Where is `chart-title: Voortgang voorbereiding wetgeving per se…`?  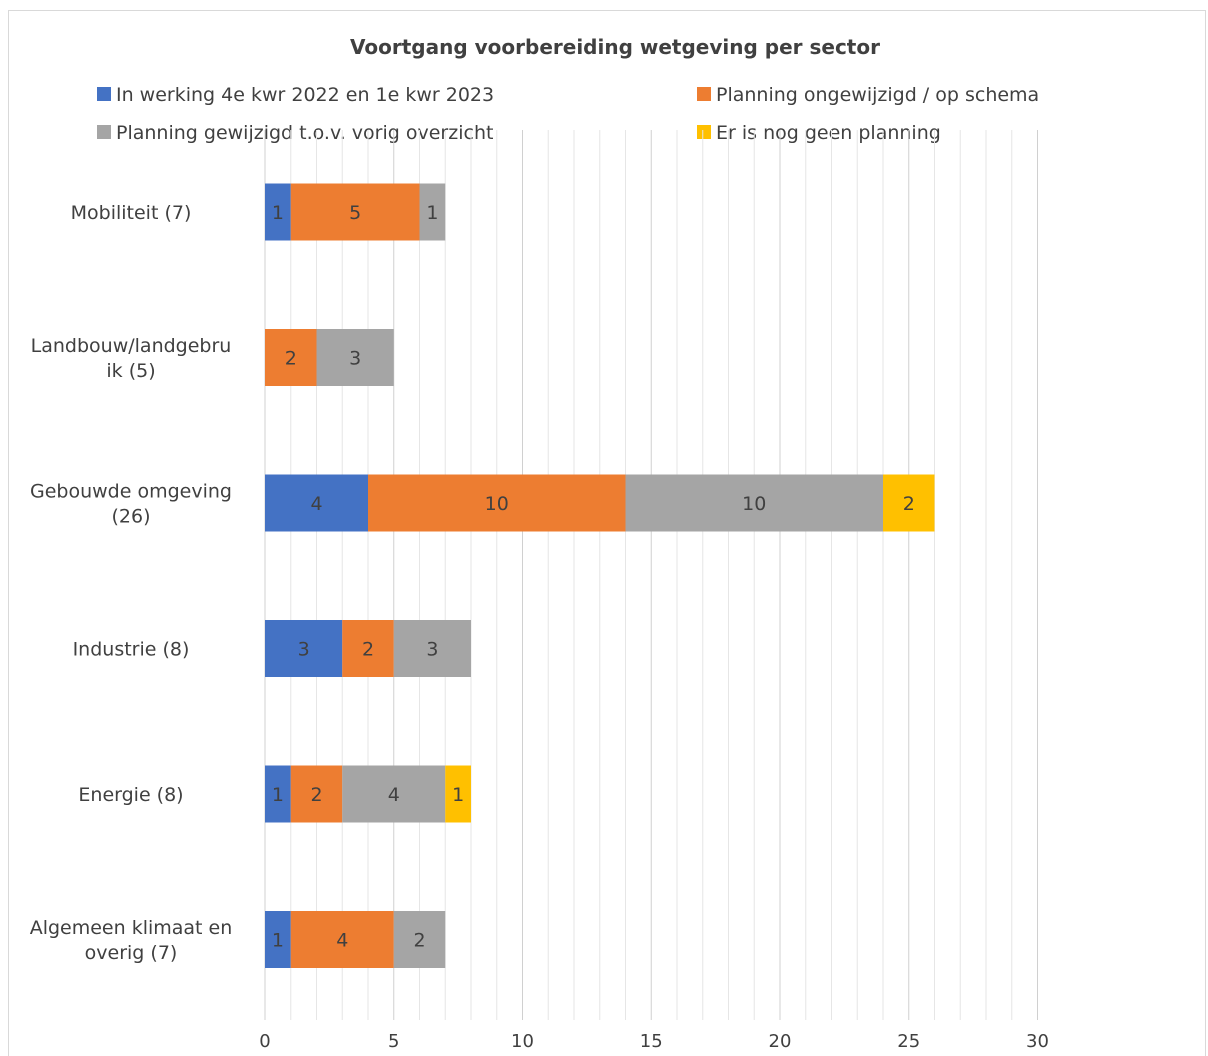 chart-title: Voortgang voorbereiding wetgeving per se… is located at coordinates (615, 47).